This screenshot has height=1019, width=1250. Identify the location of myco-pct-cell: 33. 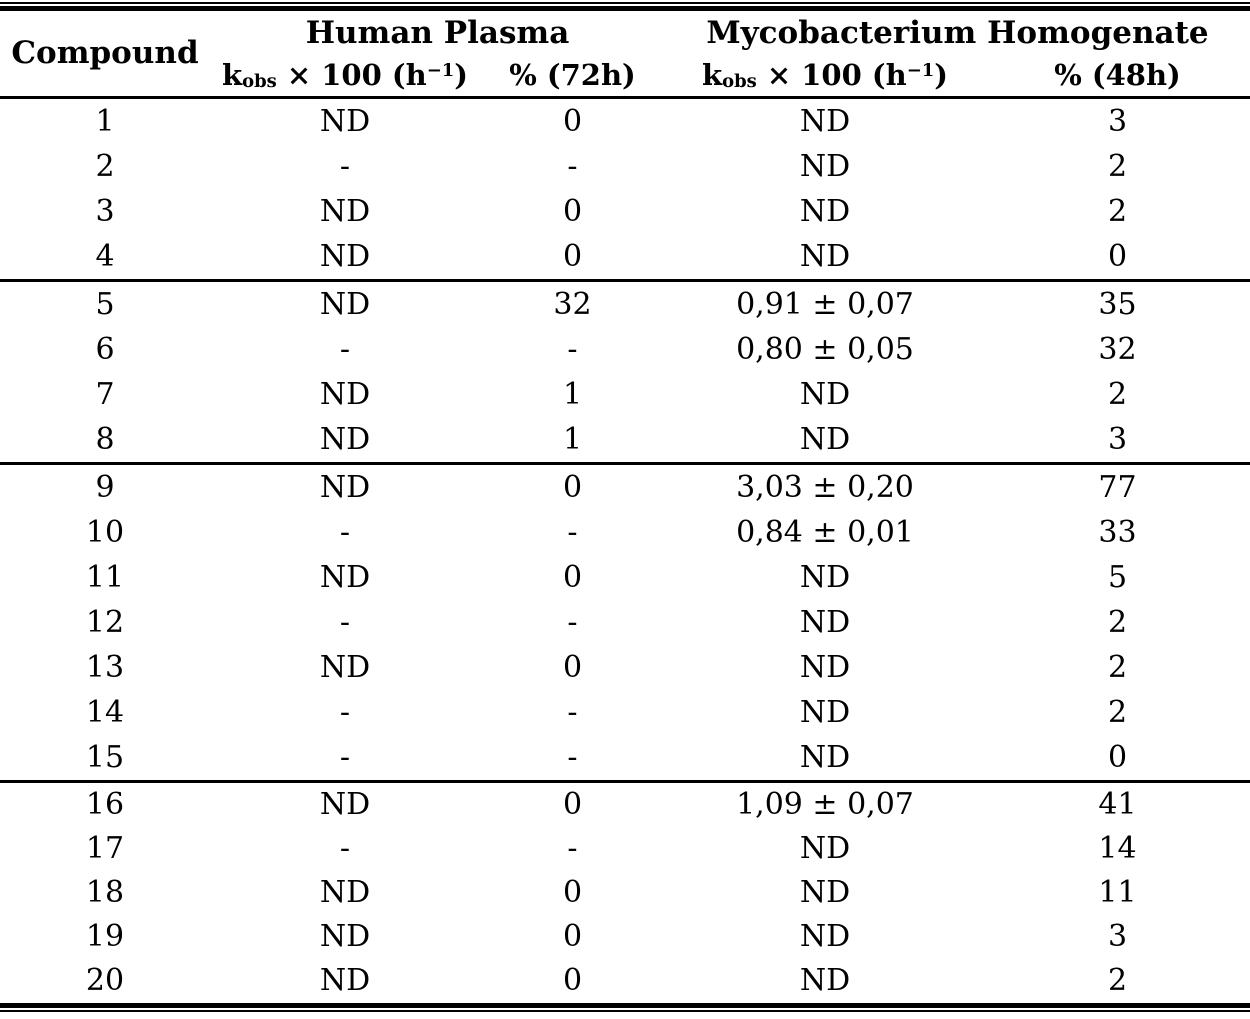
(1117, 532).